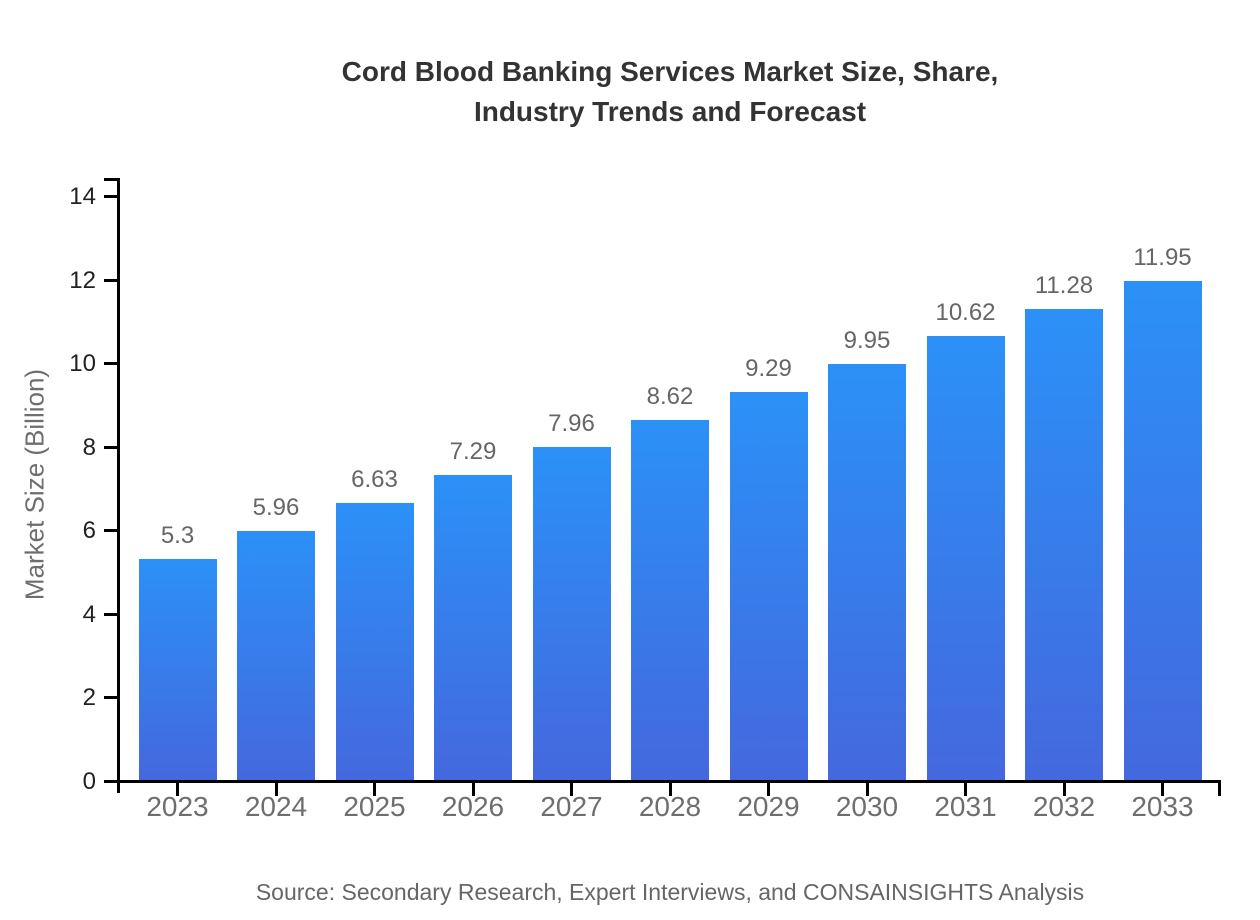 This screenshot has height=920, width=1260. I want to click on x-tick-label: 2025, so click(374, 806).